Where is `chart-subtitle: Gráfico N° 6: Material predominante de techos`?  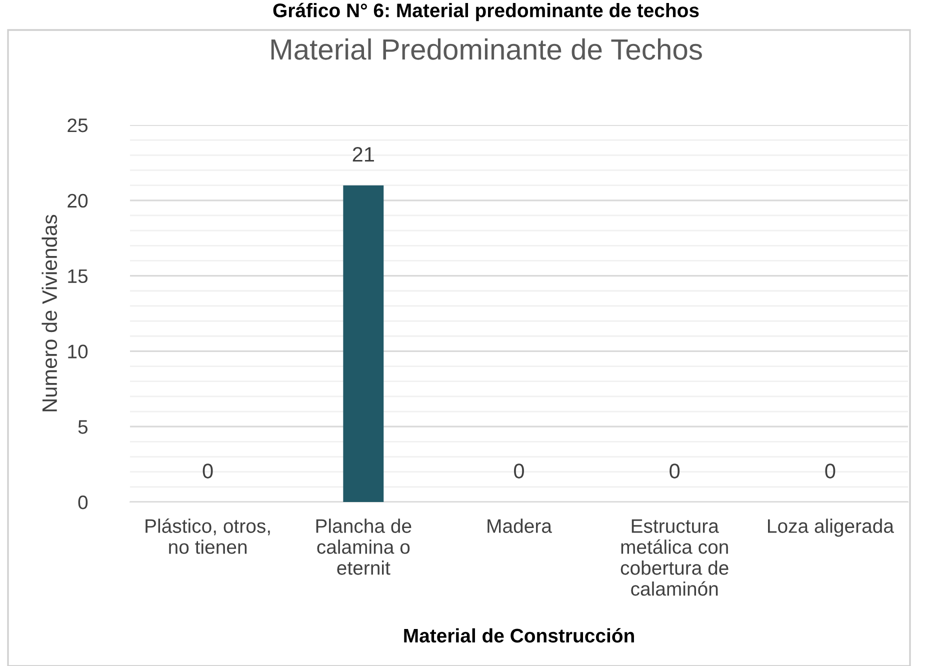
chart-subtitle: Gráfico N° 6: Material predominante de techos is located at coordinates (486, 12).